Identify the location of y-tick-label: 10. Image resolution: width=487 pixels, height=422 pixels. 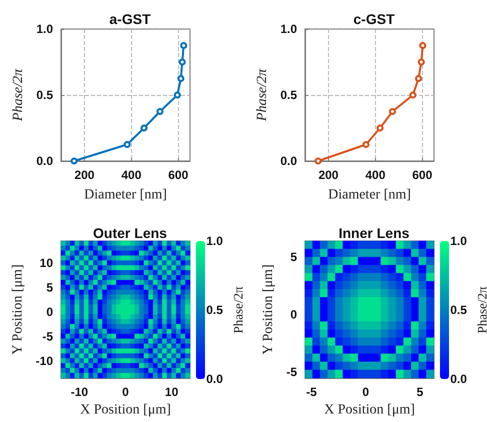
(47, 263).